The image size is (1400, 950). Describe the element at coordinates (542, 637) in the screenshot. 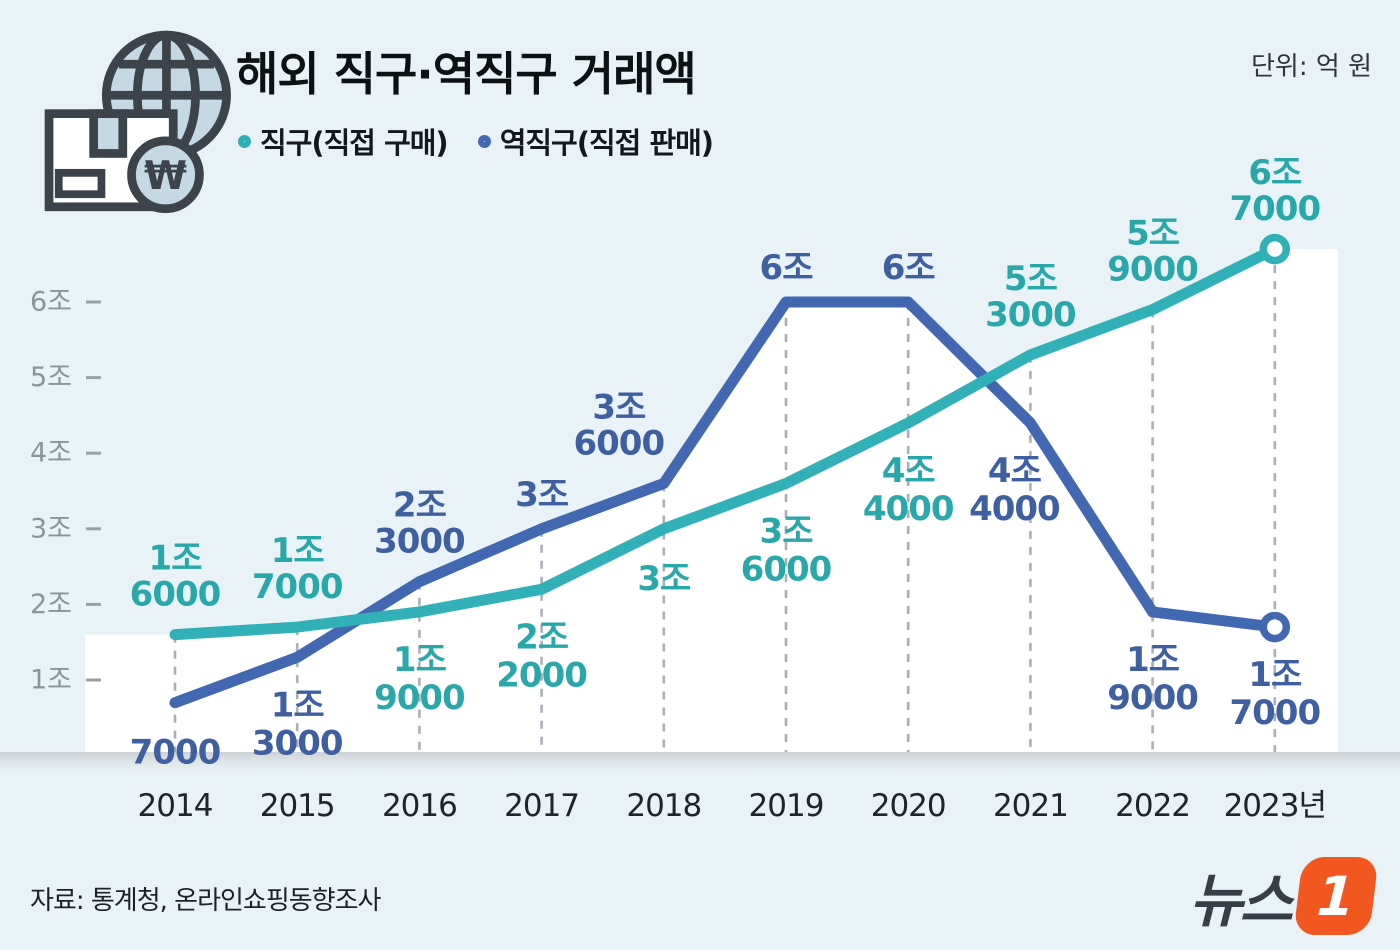

I see `value-label-s0-2017: 2조` at that location.